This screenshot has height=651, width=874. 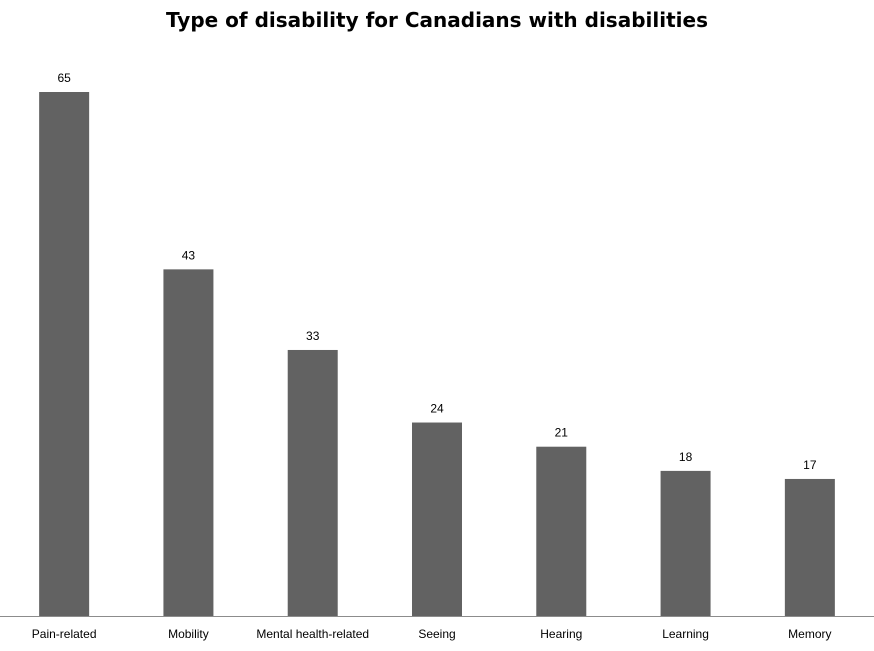 I want to click on data-label: 17, so click(x=810, y=465).